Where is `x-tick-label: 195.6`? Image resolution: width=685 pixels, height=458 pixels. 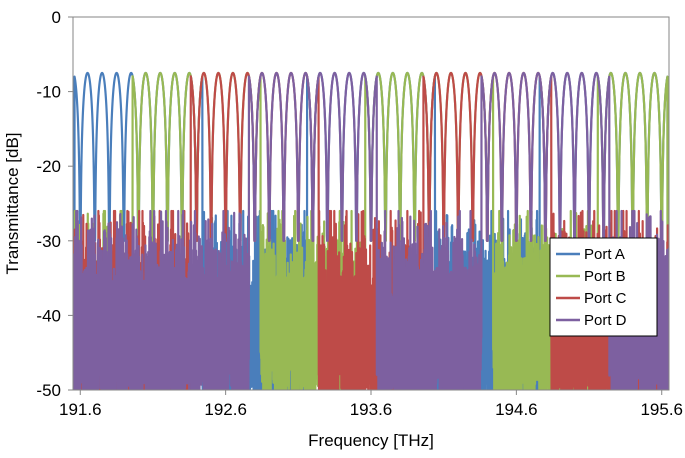
x-tick-label: 195.6 is located at coordinates (661, 409).